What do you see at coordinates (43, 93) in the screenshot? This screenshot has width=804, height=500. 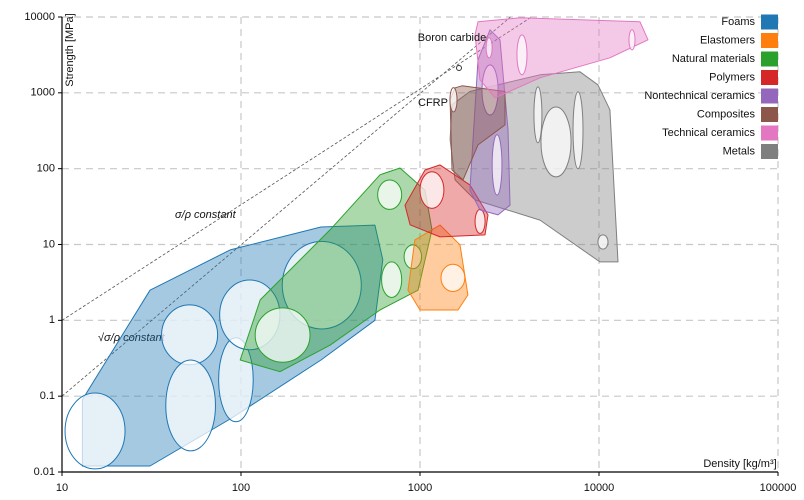 I see `y-tick-label: 1000` at bounding box center [43, 93].